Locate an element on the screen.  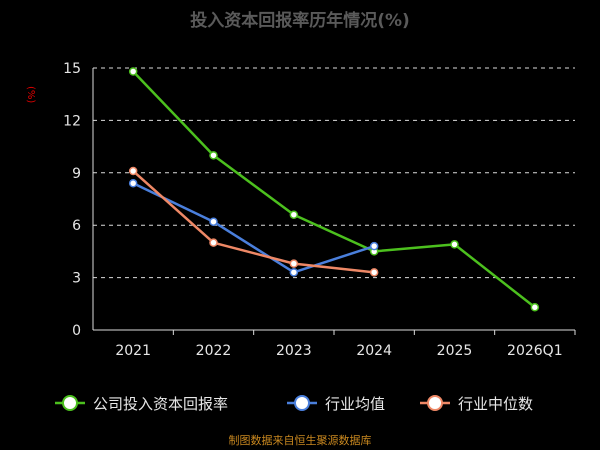
legend-label: 行业中位数 is located at coordinates (495, 404).